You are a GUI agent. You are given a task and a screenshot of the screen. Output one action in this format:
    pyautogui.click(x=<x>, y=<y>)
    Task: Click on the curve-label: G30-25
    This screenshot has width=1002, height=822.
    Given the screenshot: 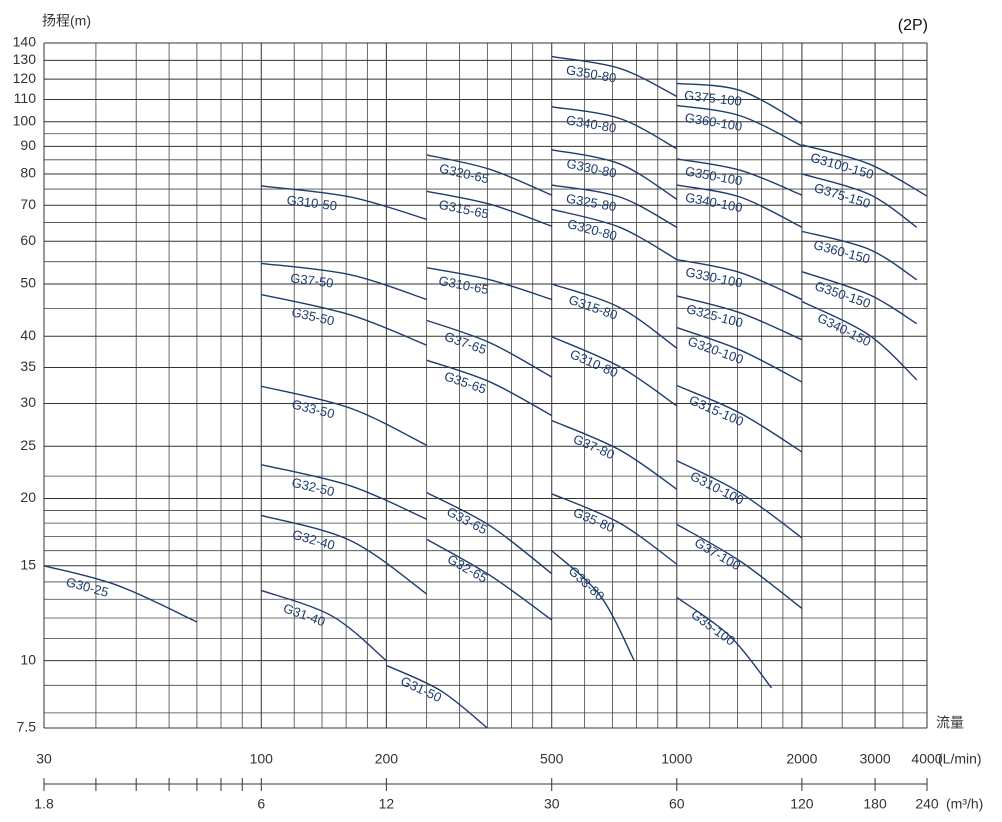 What is the action you would take?
    pyautogui.click(x=87, y=587)
    